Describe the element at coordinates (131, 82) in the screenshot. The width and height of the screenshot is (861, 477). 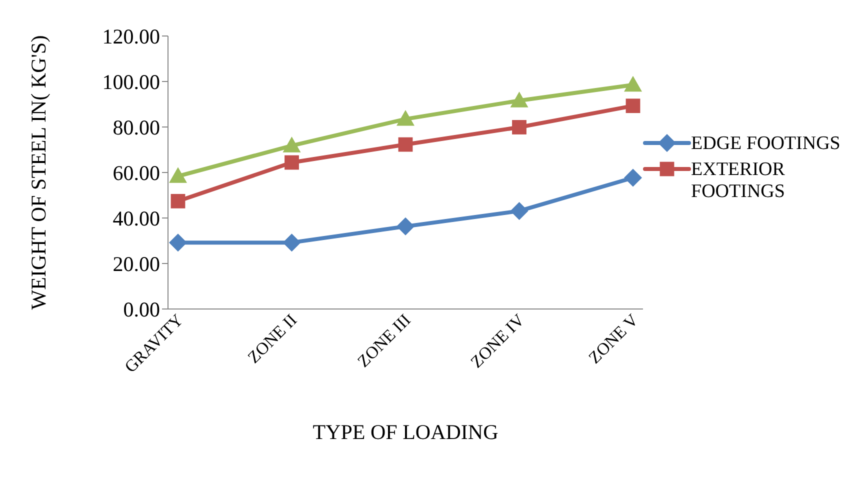
I see `y-tick-label: 100.00` at that location.